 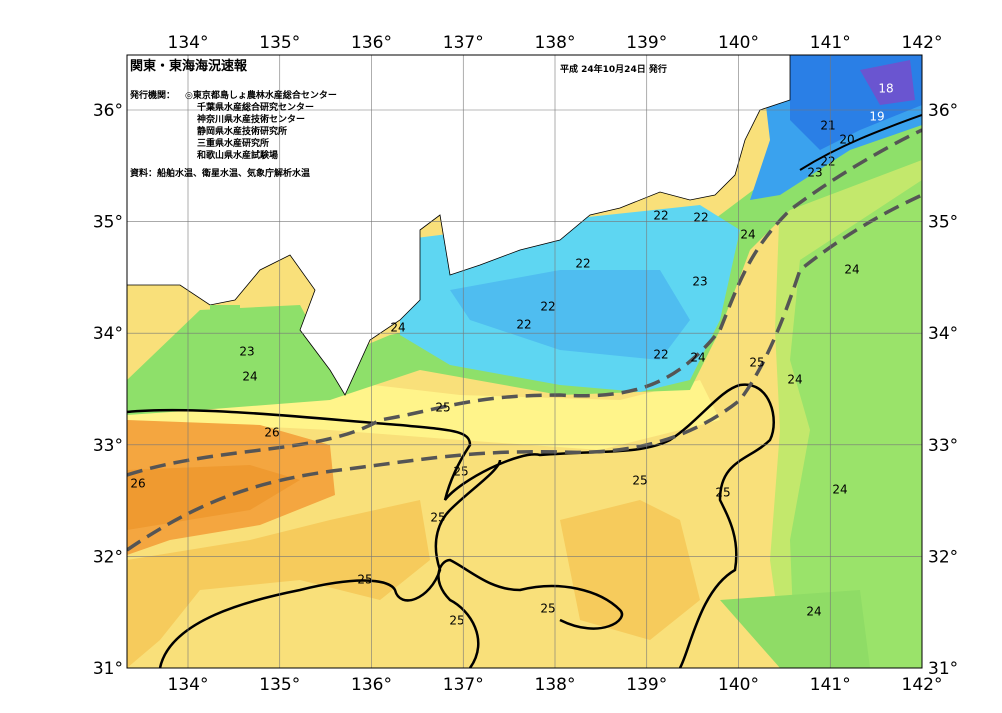 What do you see at coordinates (570, 315) in the screenshot?
I see `sea-blue` at bounding box center [570, 315].